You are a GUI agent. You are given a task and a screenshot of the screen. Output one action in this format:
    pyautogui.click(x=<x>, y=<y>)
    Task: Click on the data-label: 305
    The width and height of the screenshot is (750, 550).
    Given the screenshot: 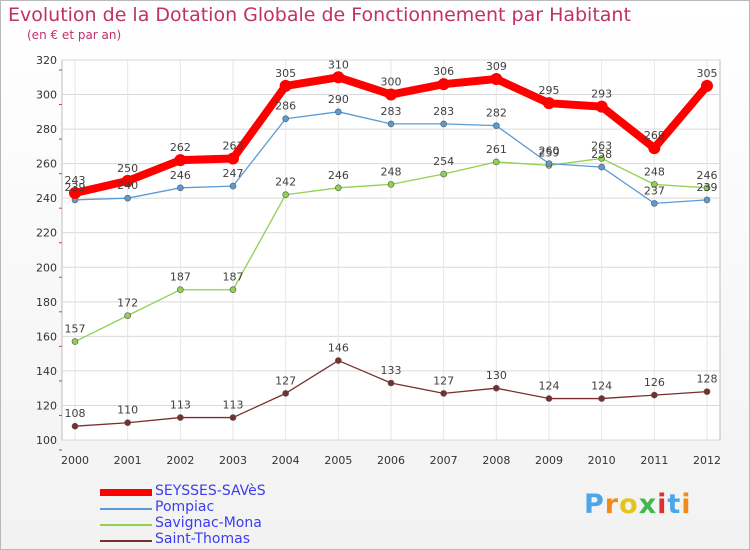 What is the action you would take?
    pyautogui.click(x=285, y=73)
    